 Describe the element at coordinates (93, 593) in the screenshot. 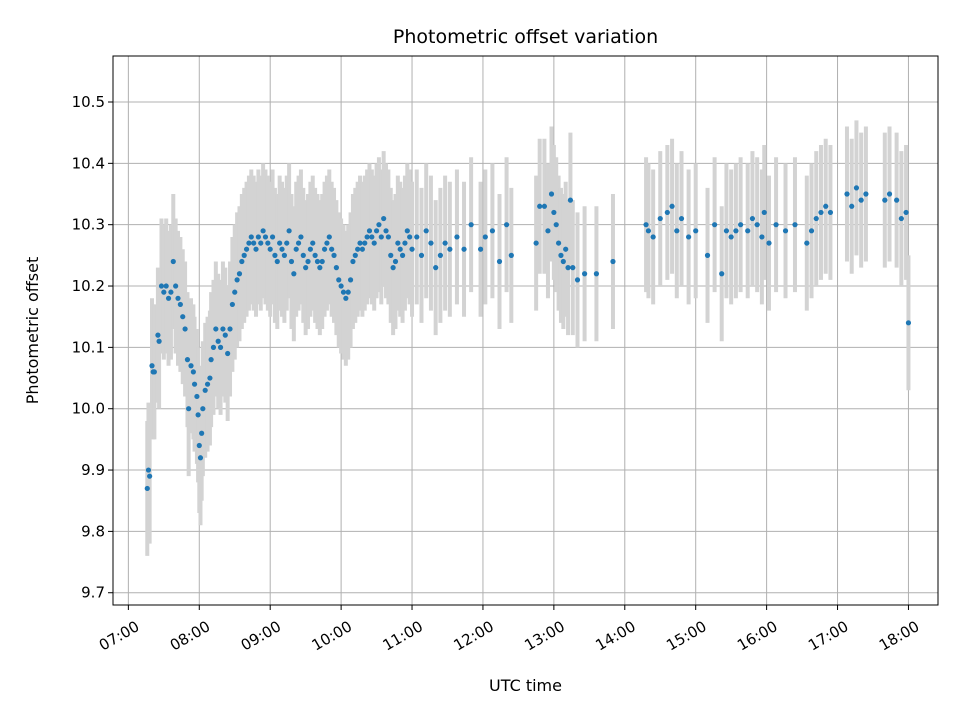

I see `y-tick-label: 9.7` at that location.